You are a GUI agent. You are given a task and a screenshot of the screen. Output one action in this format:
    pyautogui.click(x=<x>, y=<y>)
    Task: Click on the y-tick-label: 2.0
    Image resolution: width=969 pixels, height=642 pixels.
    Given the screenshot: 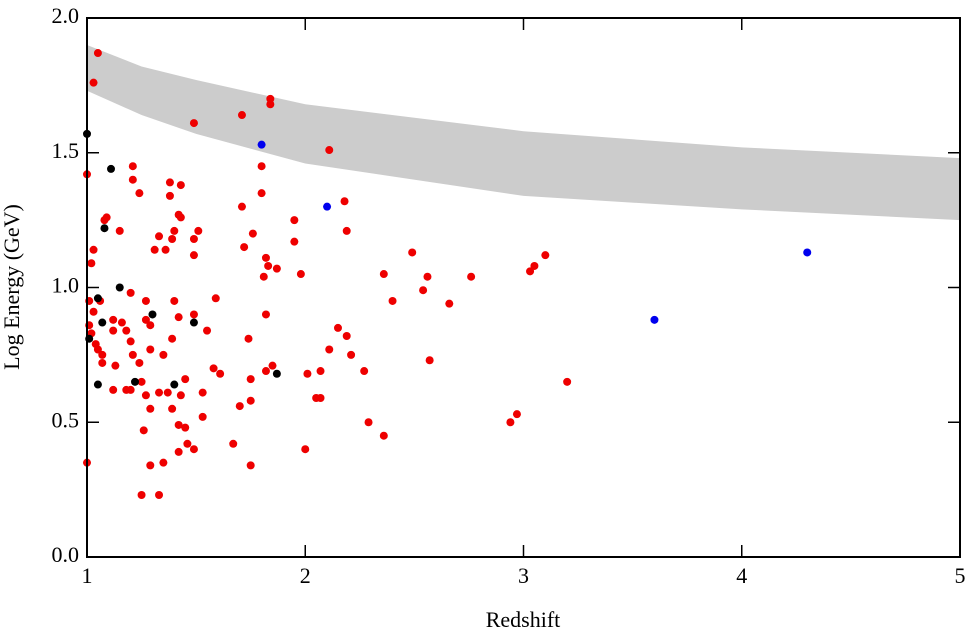 What is the action you would take?
    pyautogui.click(x=66, y=15)
    